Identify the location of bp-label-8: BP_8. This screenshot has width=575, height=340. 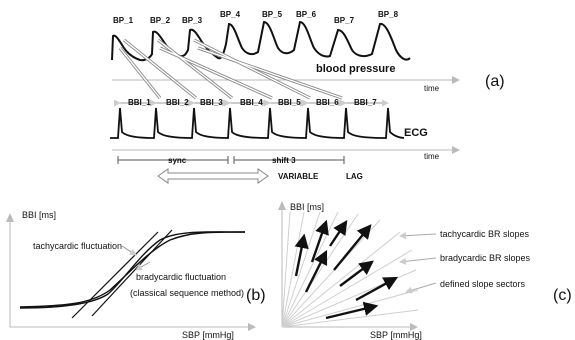
(388, 14).